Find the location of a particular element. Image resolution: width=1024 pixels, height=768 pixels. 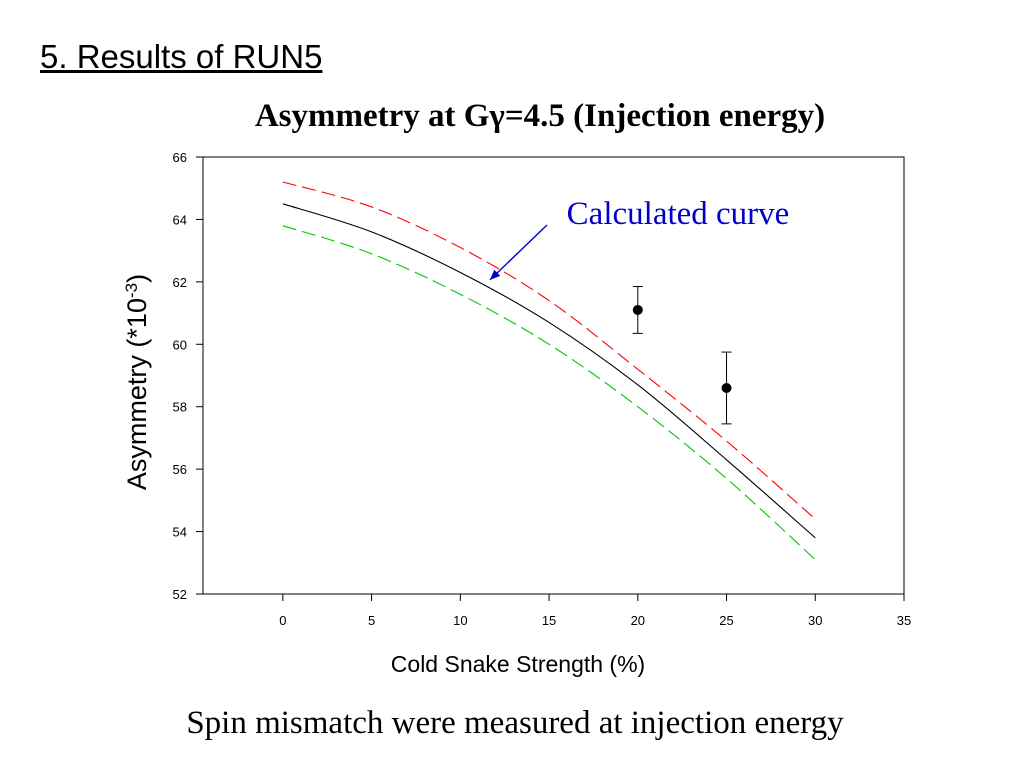

x-tick-label: 15 is located at coordinates (549, 620).